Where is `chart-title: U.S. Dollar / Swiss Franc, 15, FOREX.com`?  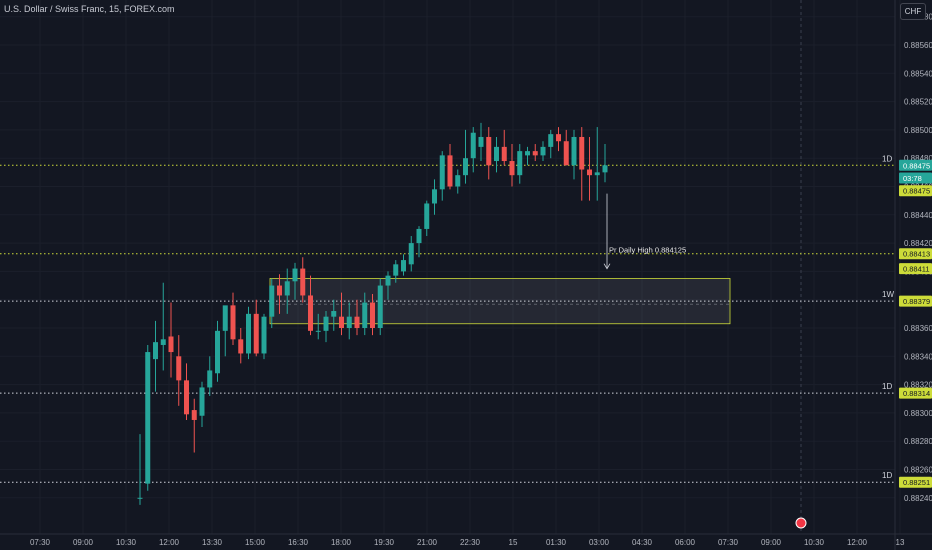
chart-title: U.S. Dollar / Swiss Franc, 15, FOREX.com is located at coordinates (89, 9).